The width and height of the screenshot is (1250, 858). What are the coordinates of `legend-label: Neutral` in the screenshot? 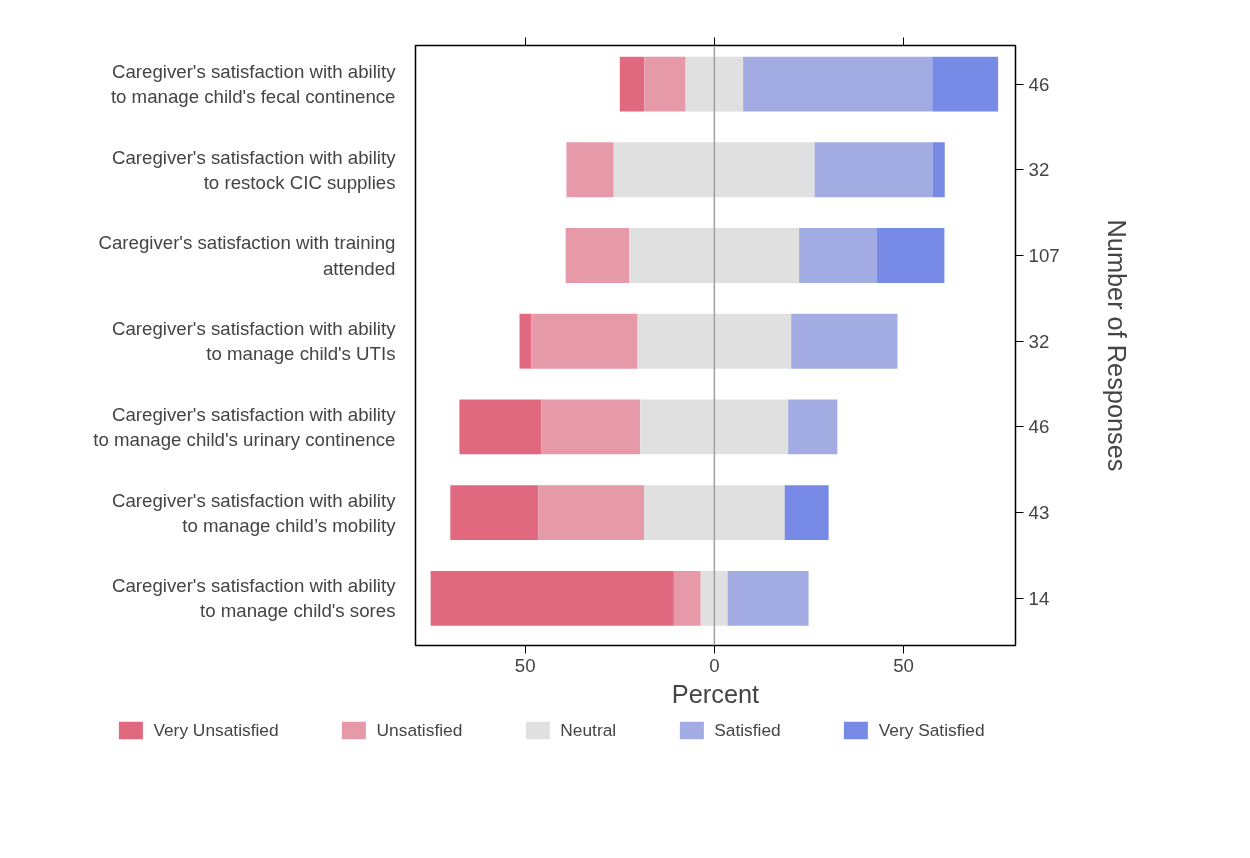 It's located at (588, 730).